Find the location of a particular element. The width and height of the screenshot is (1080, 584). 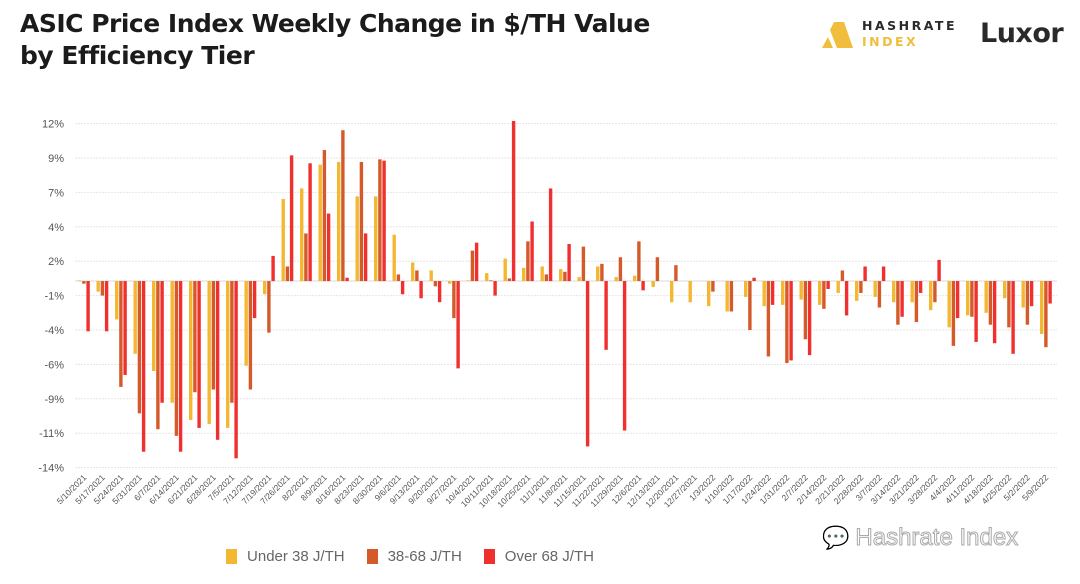

y-tick-label: -14% is located at coordinates (51, 469).